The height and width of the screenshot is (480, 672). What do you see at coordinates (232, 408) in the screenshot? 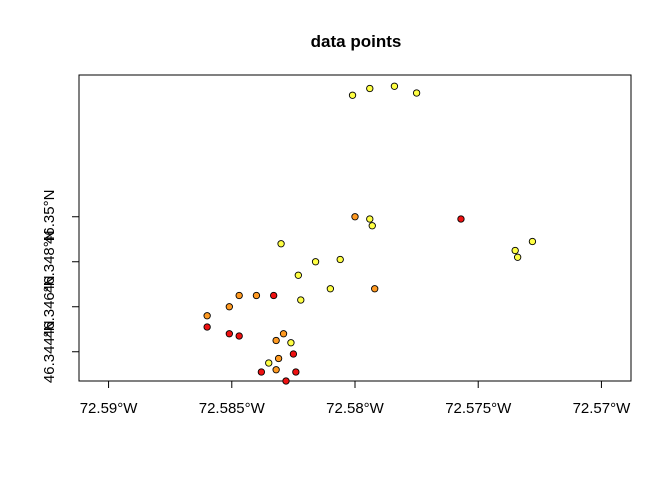
I see `x-tick-label: 72.585°W` at bounding box center [232, 408].